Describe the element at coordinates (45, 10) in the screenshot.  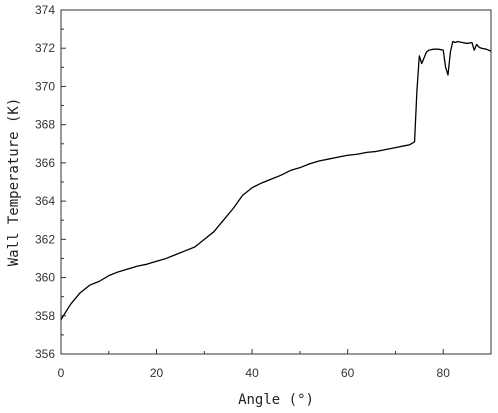
I see `y-tick-label: 374` at that location.